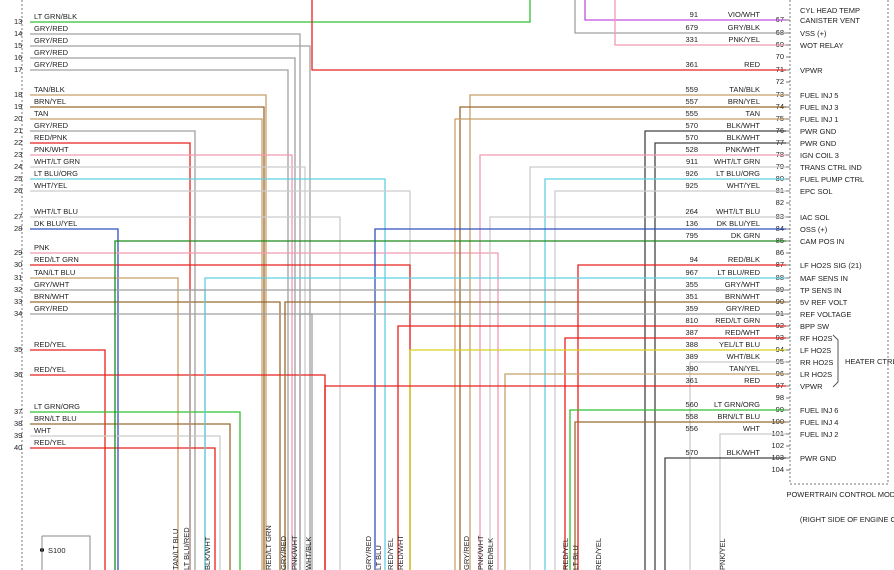 This screenshot has width=894, height=570. I want to click on circuit-number: 387, so click(691, 332).